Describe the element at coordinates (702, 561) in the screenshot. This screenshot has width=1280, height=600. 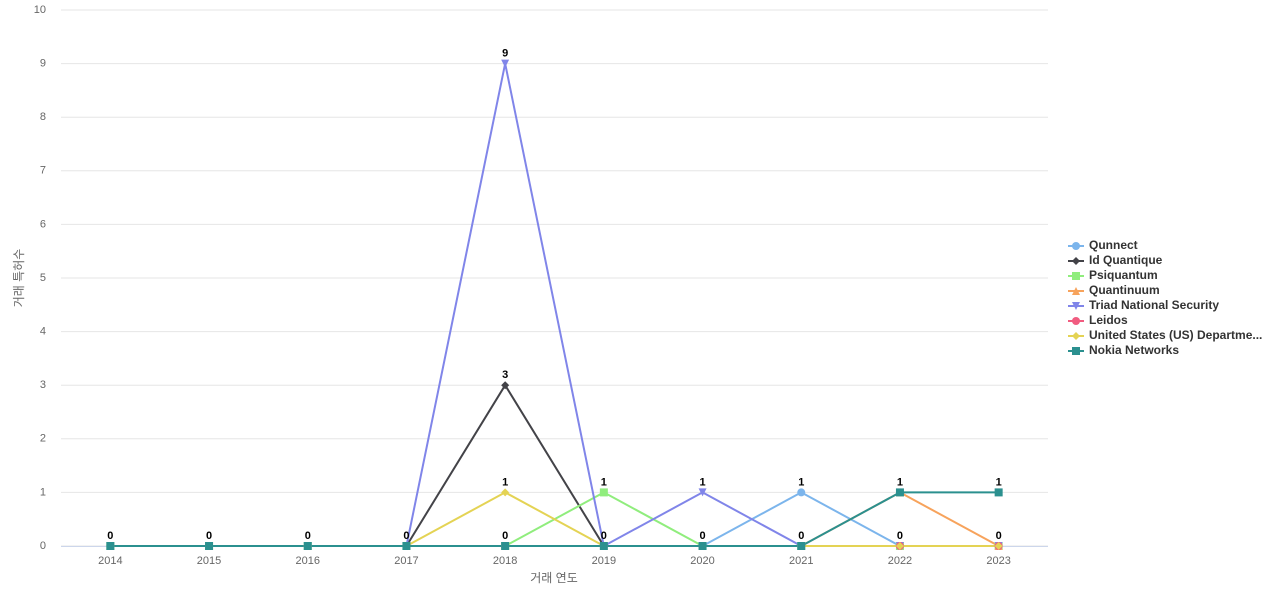
I see `x-tick-label: 2020` at that location.